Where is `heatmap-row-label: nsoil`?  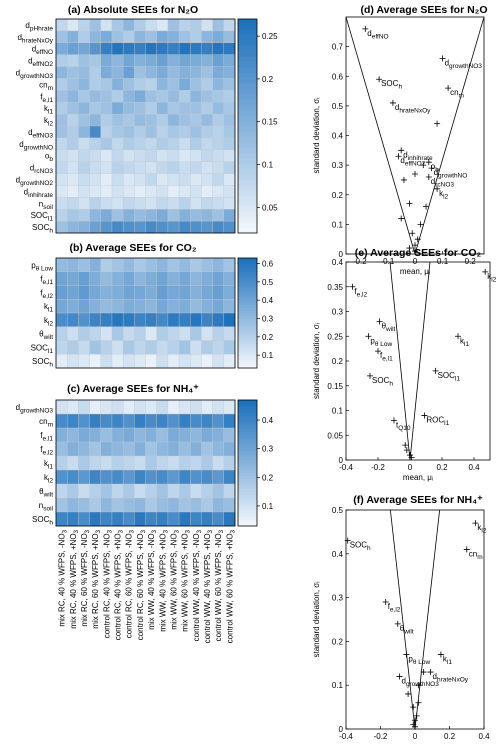
heatmap-row-label: nsoil is located at coordinates (46, 205).